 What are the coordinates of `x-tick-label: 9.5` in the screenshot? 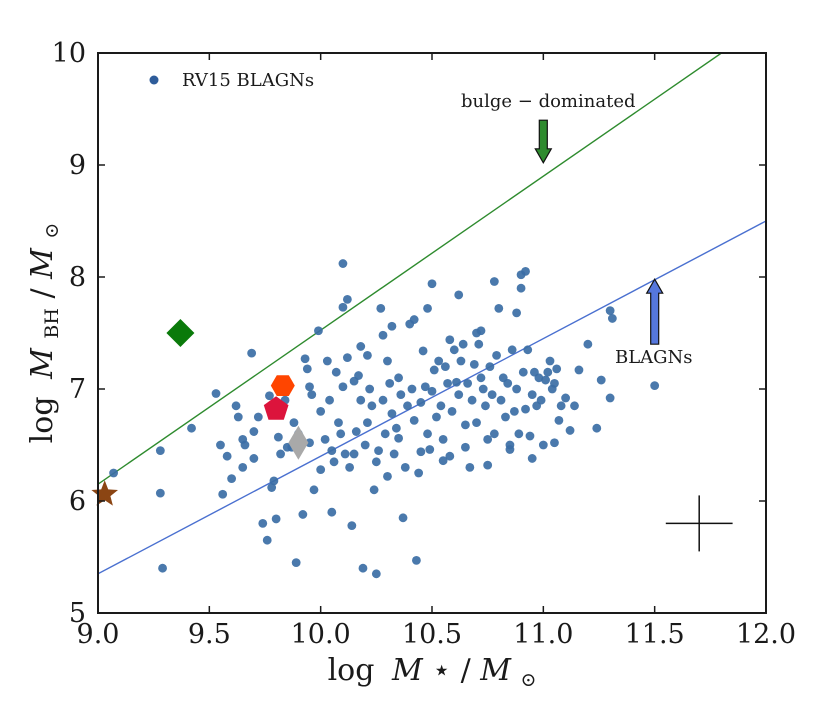 It's located at (209, 634).